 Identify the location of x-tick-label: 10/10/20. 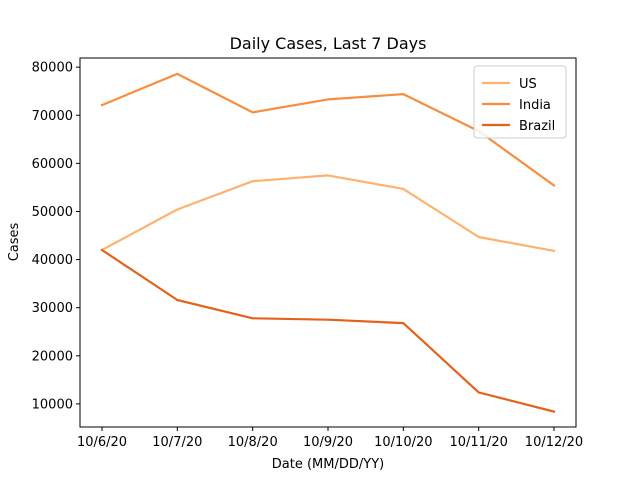
(403, 442).